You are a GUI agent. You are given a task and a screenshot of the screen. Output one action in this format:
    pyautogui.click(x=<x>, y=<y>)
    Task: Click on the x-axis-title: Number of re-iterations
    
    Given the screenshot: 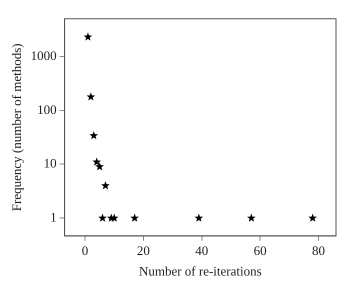 What is the action you would take?
    pyautogui.click(x=200, y=271)
    